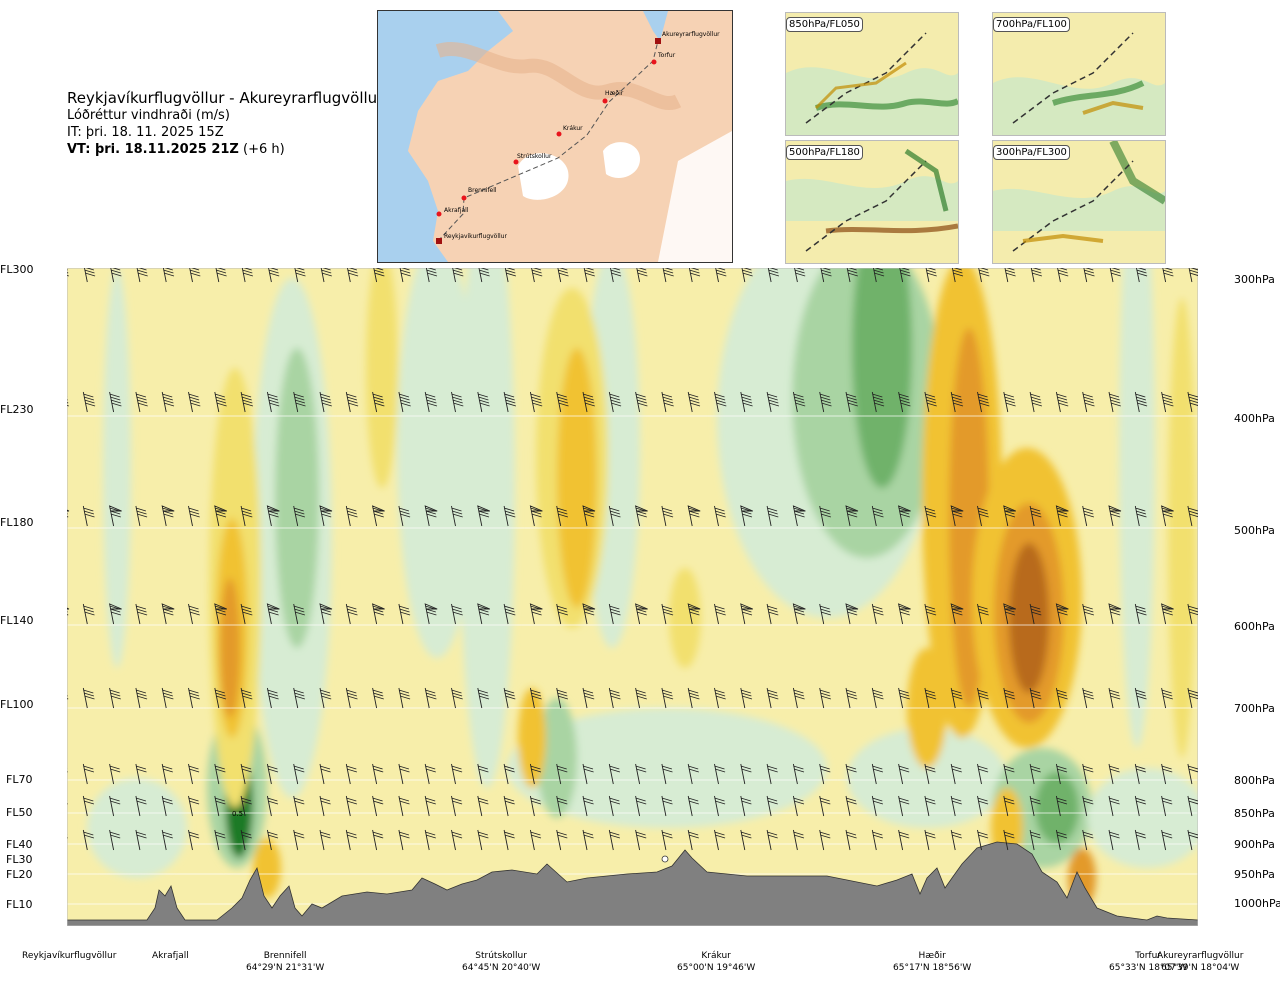 Image resolution: width=1280 pixels, height=981 pixels. I want to click on terrain-ridge, so click(558, 76).